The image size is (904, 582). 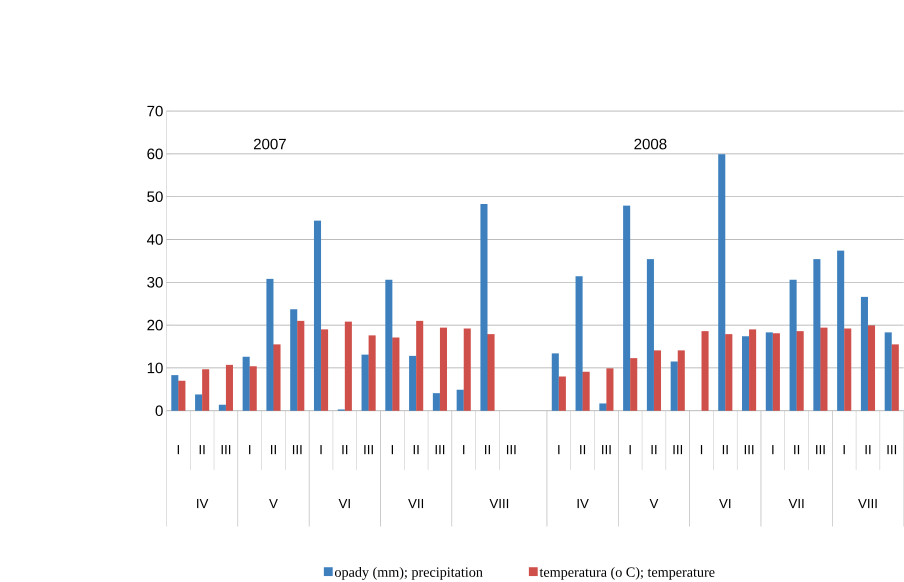 What do you see at coordinates (155, 282) in the screenshot?
I see `y-tick-label: 30` at bounding box center [155, 282].